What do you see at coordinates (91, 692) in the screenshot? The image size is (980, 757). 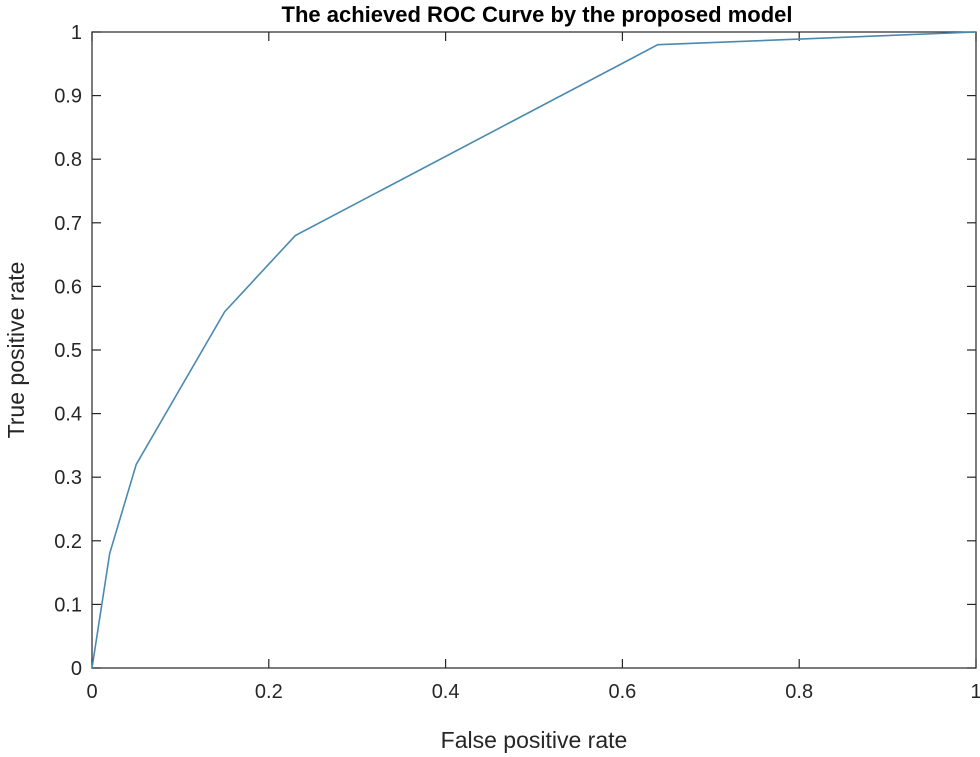 I see `x-tick-label: 0` at bounding box center [91, 692].